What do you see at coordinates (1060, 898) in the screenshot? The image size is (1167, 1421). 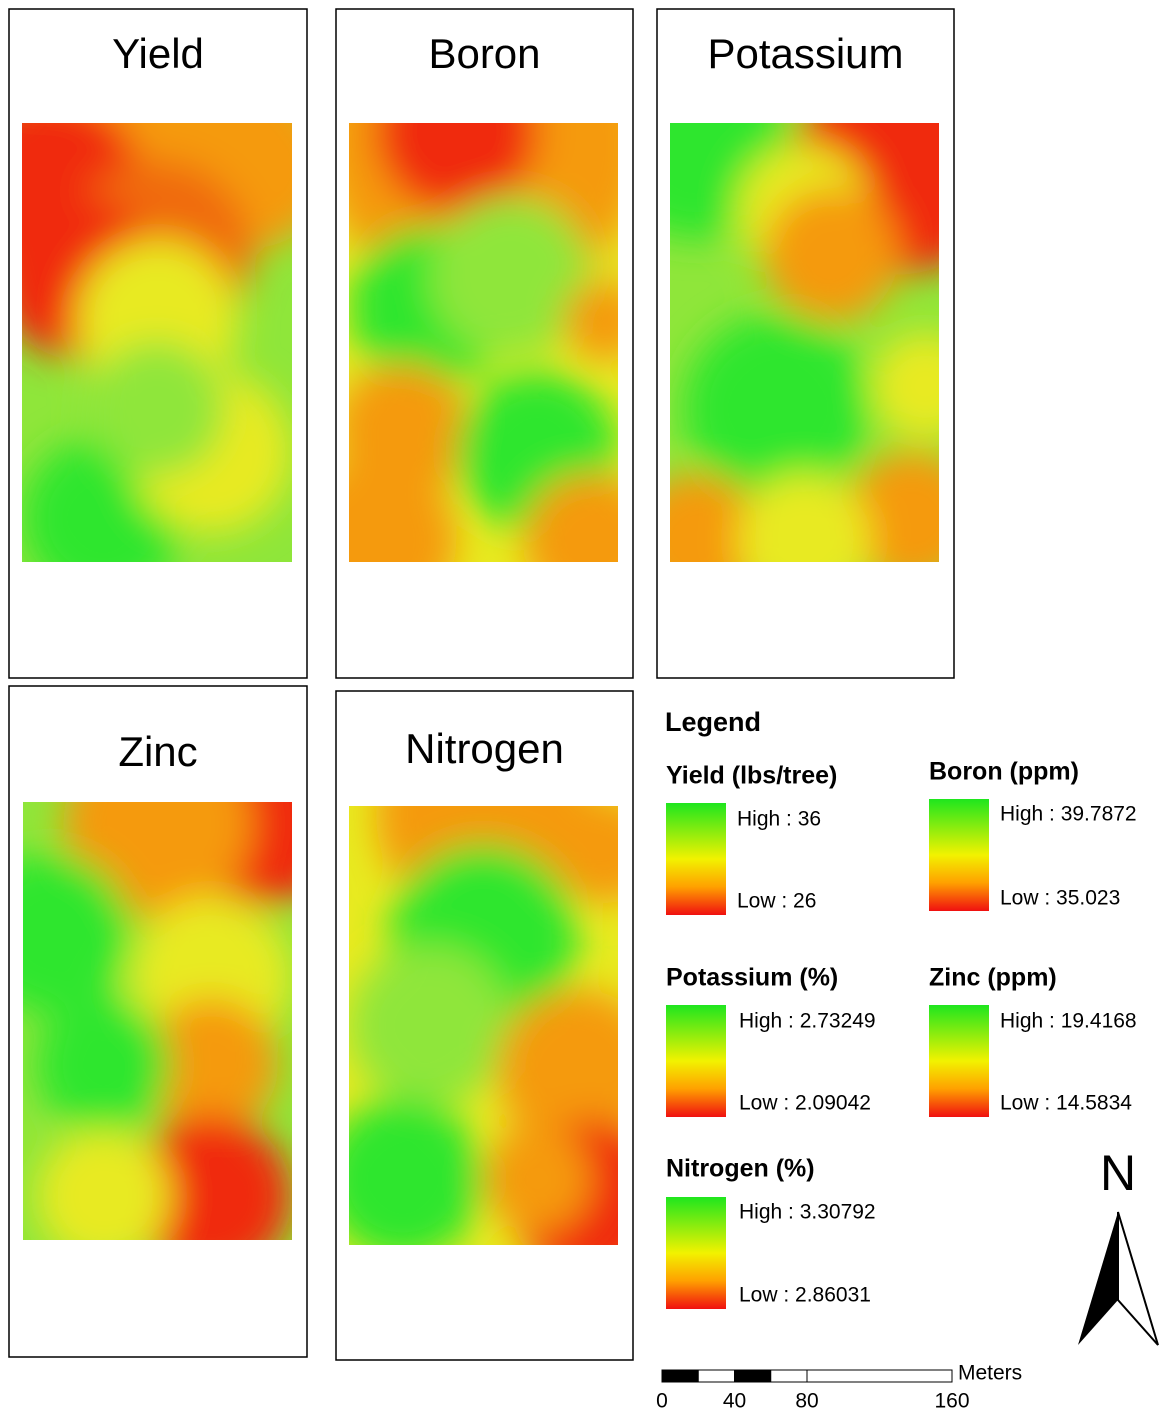 I see `legend-low: Low : 35.023` at bounding box center [1060, 898].